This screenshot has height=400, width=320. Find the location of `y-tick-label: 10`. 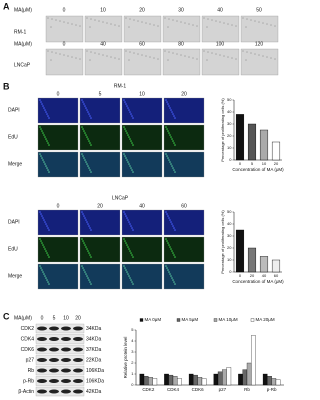

y-tick-label: 10 is located at coordinates (229, 259).